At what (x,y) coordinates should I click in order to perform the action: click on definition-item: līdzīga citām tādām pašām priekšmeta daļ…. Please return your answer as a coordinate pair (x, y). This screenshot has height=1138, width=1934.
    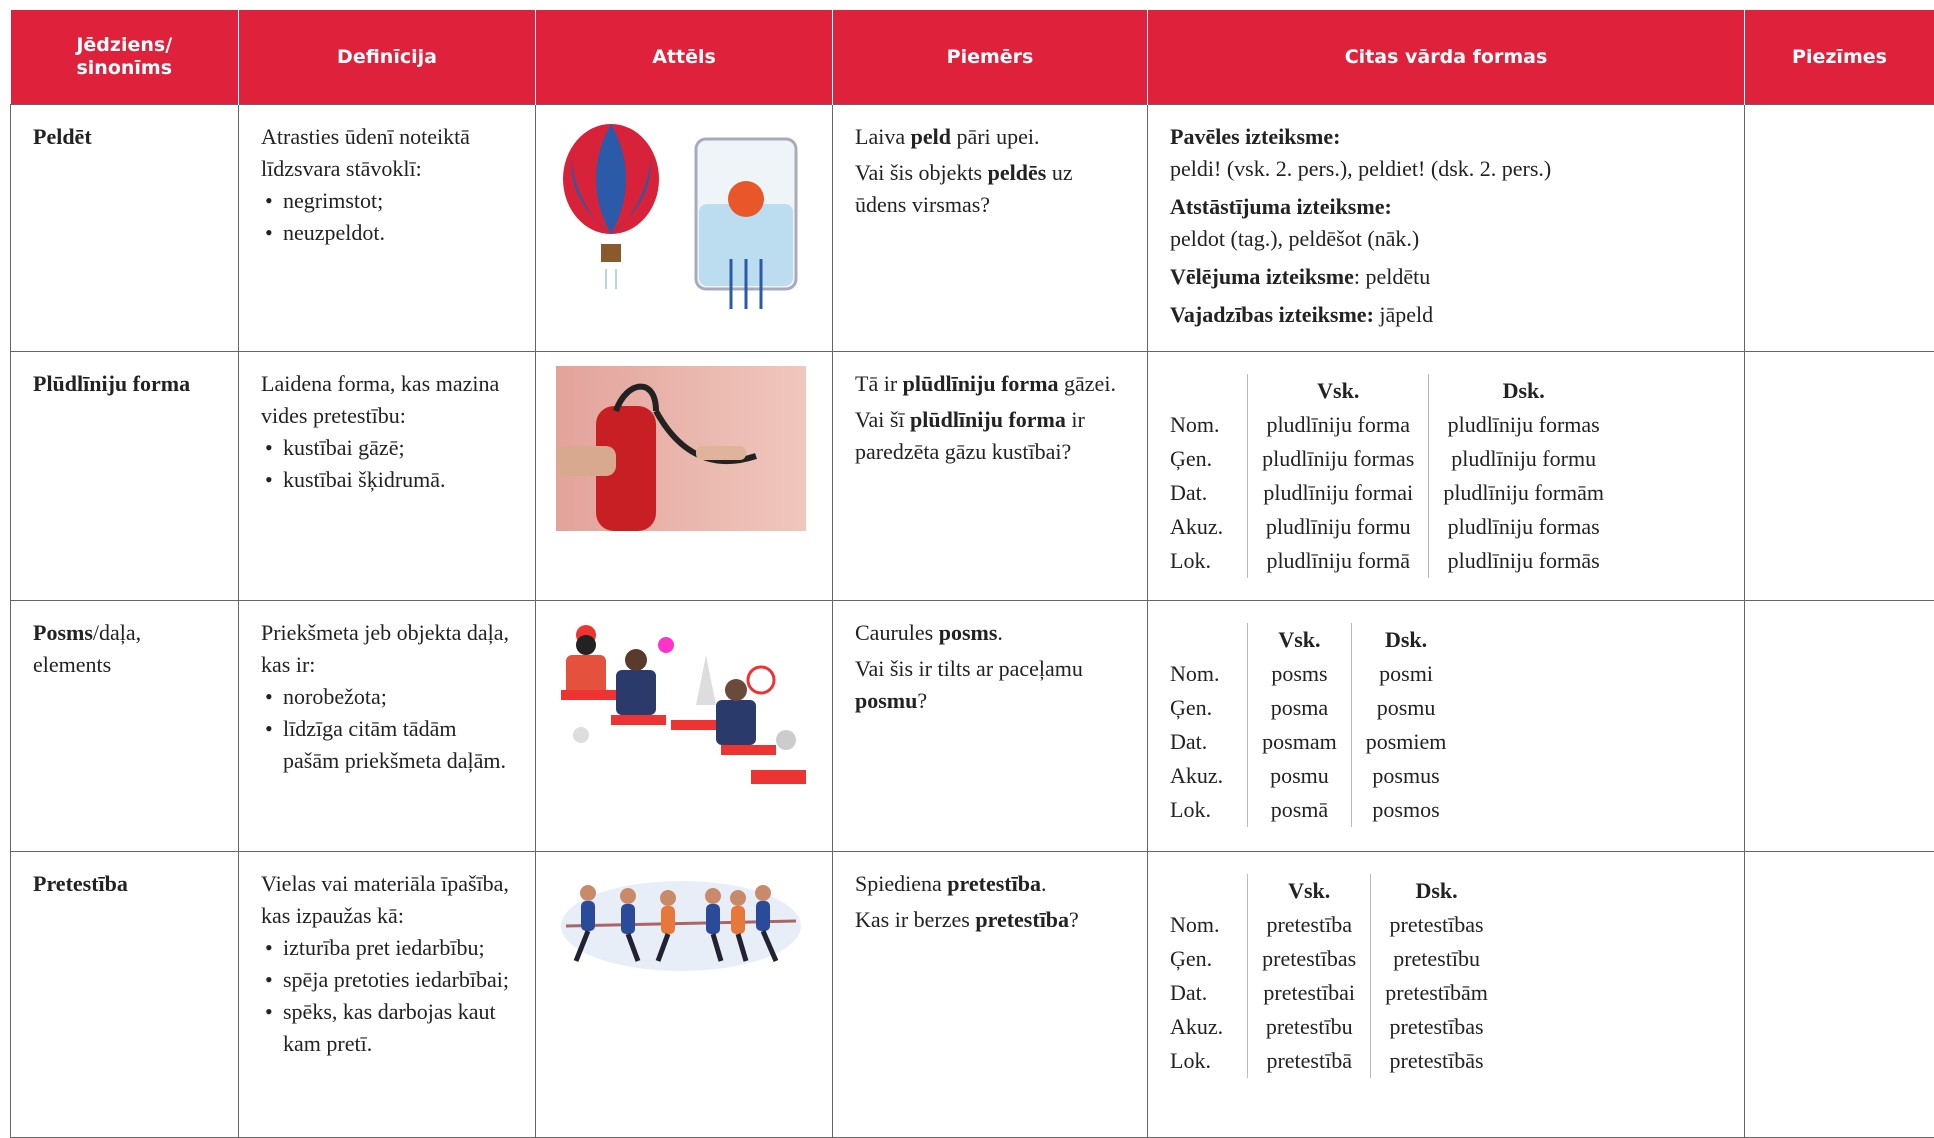
    Looking at the image, I should click on (387, 745).